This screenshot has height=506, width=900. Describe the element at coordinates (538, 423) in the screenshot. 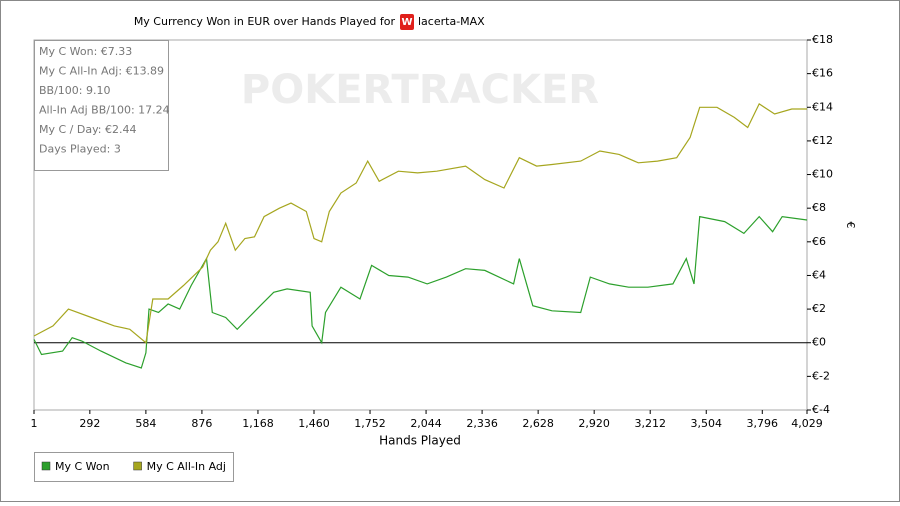

I see `x-tick-label: 2,628` at that location.